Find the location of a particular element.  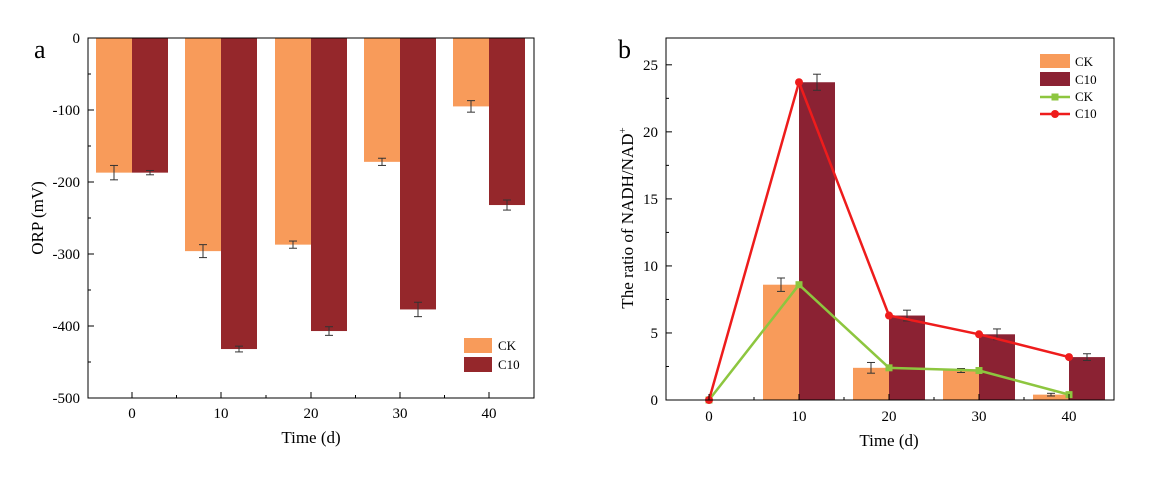

panel-a-legend: CK C10 is located at coordinates (492, 355).